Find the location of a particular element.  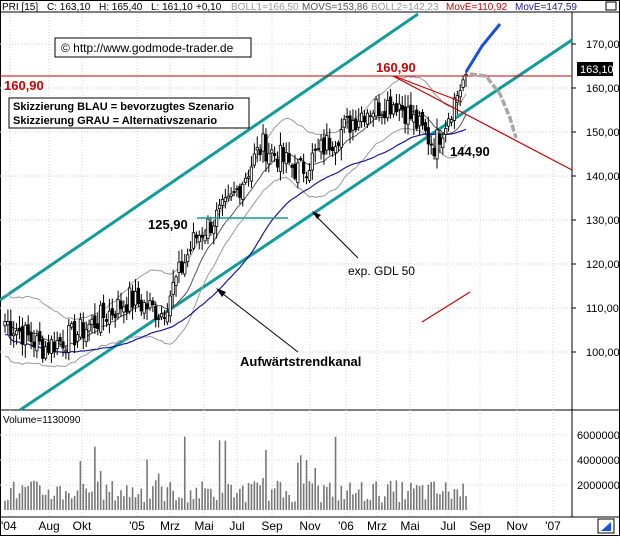

header-boll1: BOLL1=166,50 is located at coordinates (265, 7).